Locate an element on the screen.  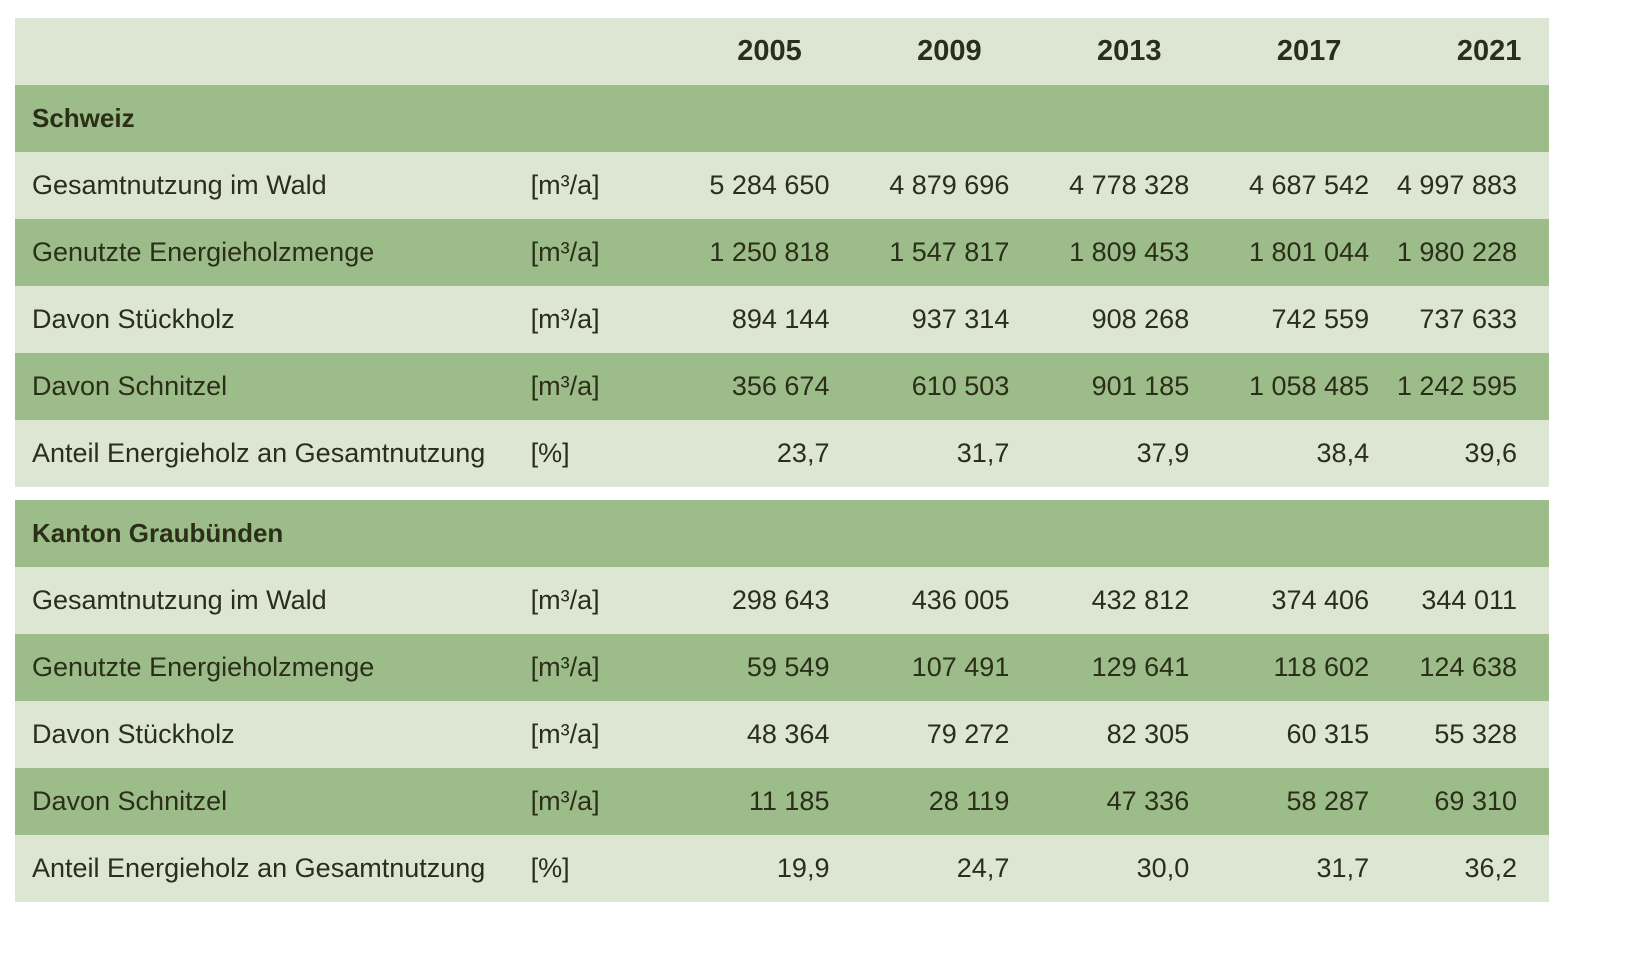
value-cell: 129 641 is located at coordinates (1140, 667).